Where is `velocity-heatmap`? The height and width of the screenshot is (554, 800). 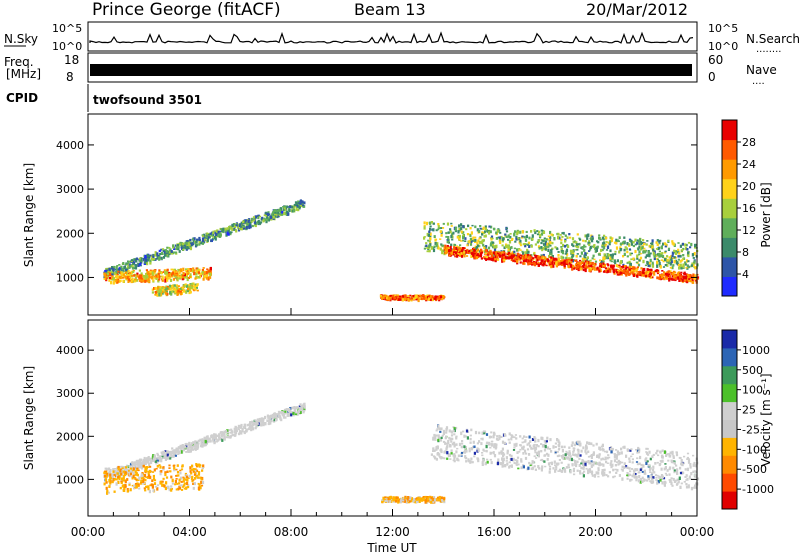 velocity-heatmap is located at coordinates (401, 453).